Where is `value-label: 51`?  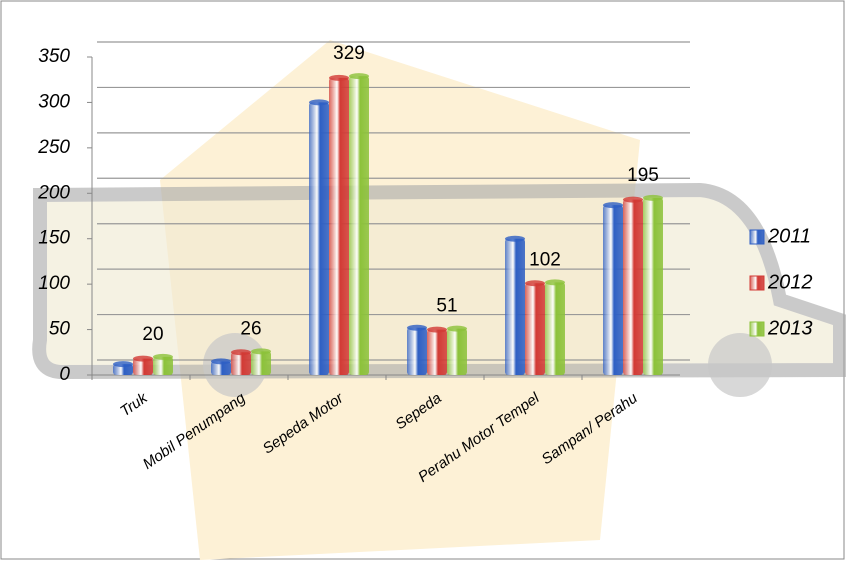 value-label: 51 is located at coordinates (446, 306).